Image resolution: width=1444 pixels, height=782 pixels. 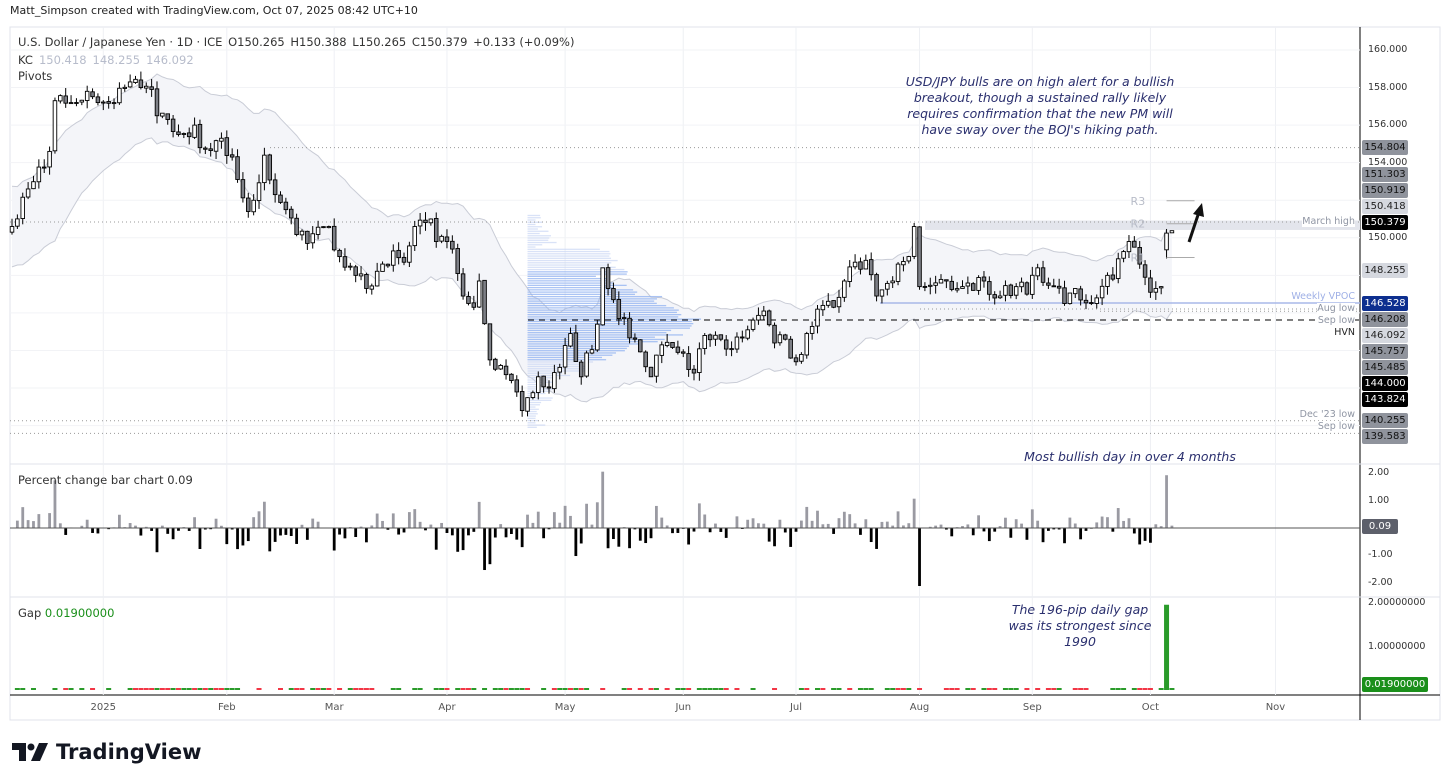 What do you see at coordinates (35, 76) in the screenshot?
I see `pivots-legend: Pivots` at bounding box center [35, 76].